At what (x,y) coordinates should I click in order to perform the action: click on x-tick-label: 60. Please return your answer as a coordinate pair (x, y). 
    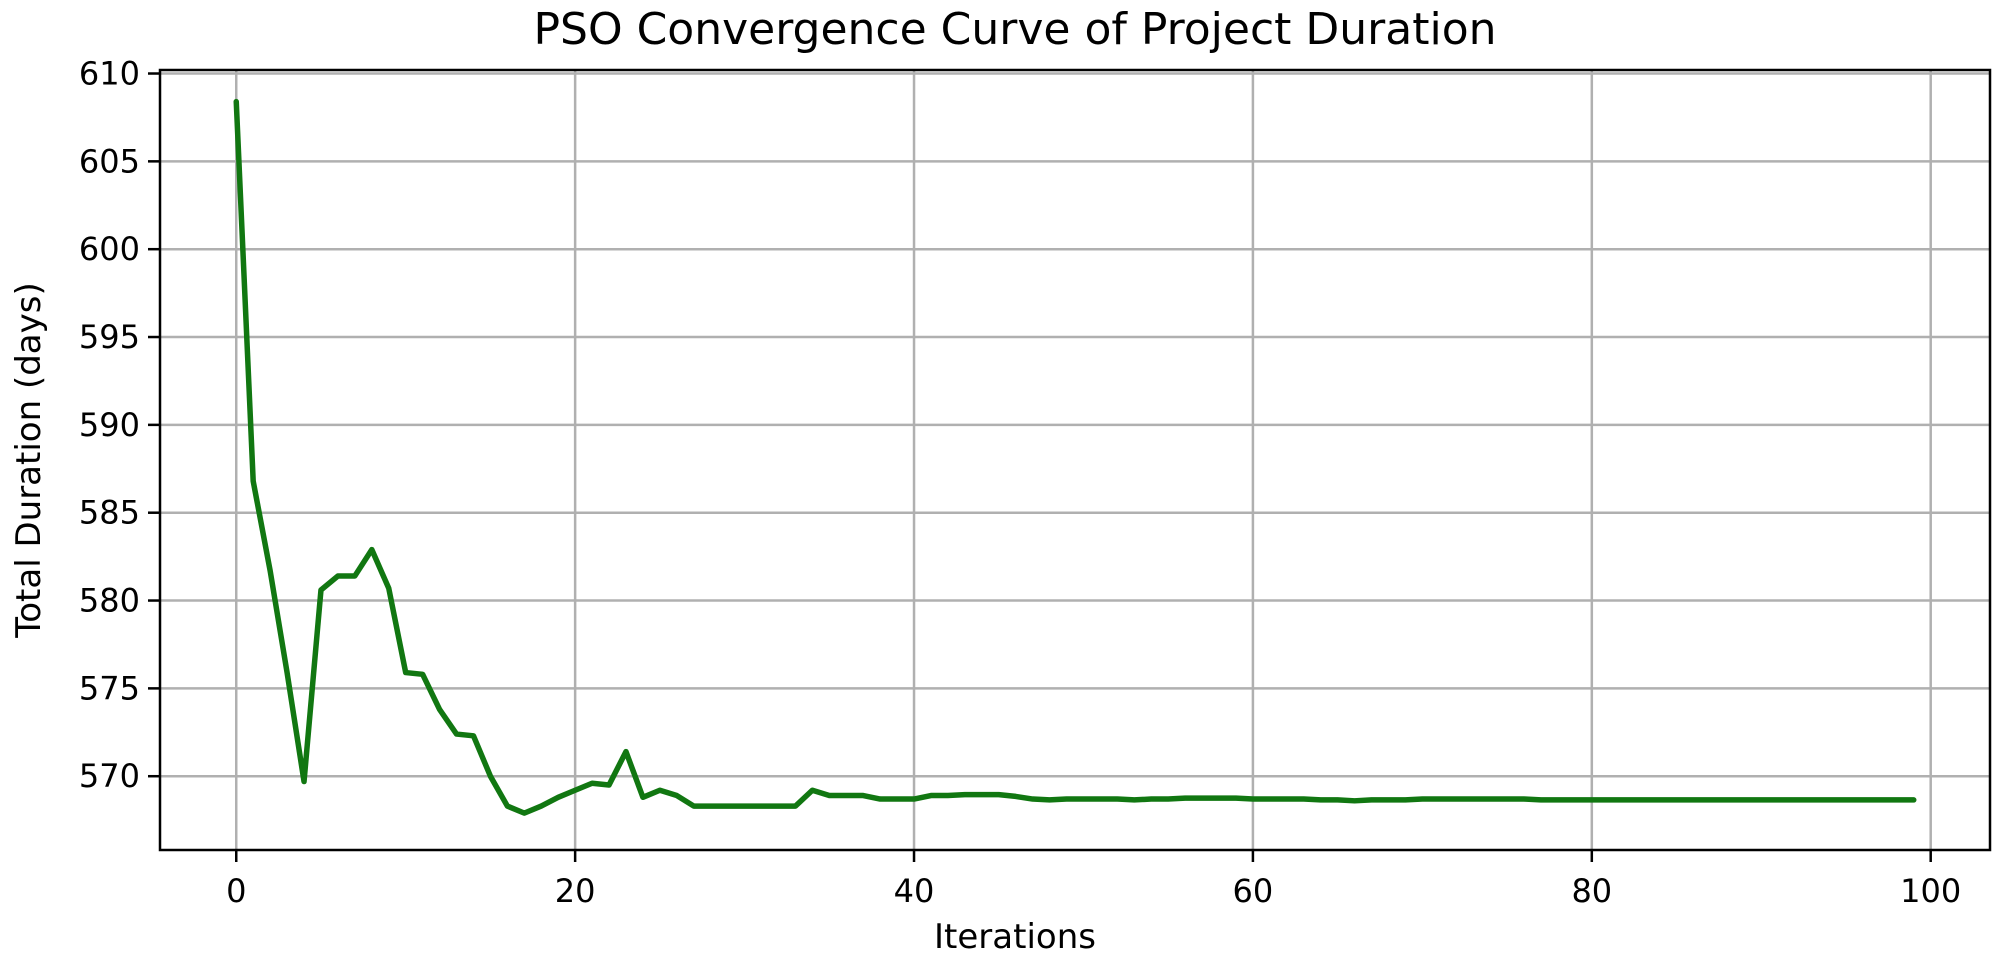
    Looking at the image, I should click on (1253, 891).